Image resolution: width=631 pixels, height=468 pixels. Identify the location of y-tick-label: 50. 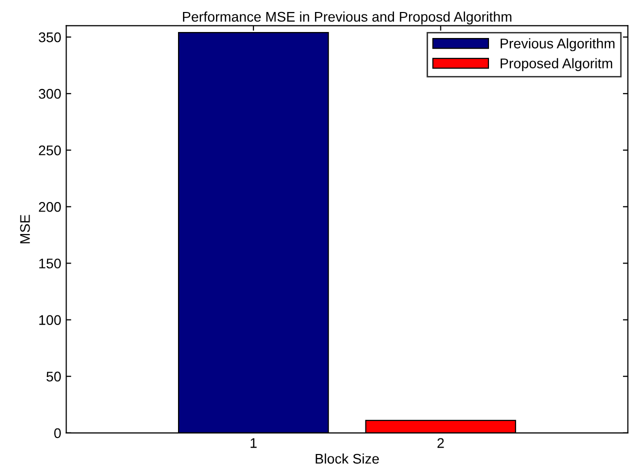
(53, 377).